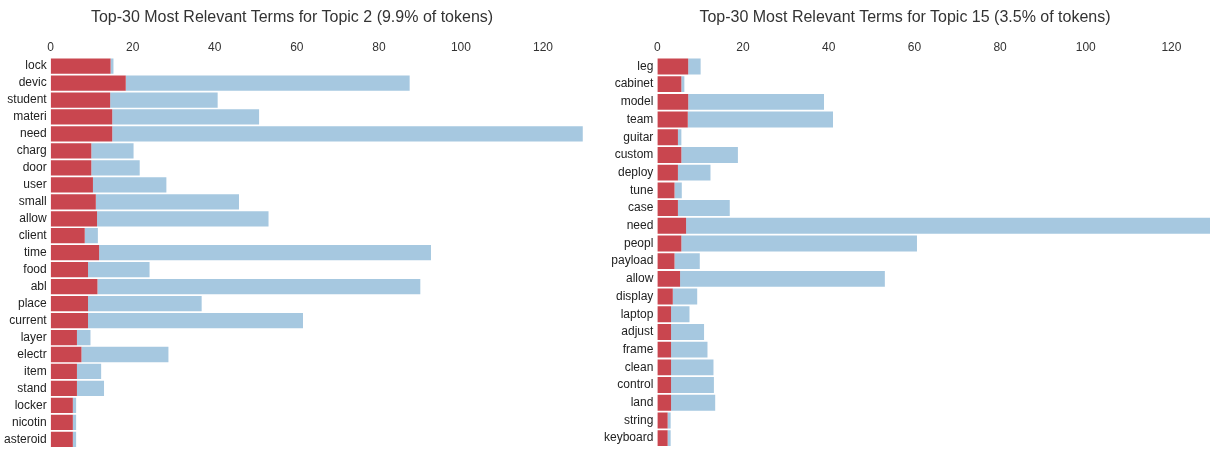 This screenshot has height=459, width=1210. What do you see at coordinates (639, 366) in the screenshot?
I see `y-tick-label: clean` at bounding box center [639, 366].